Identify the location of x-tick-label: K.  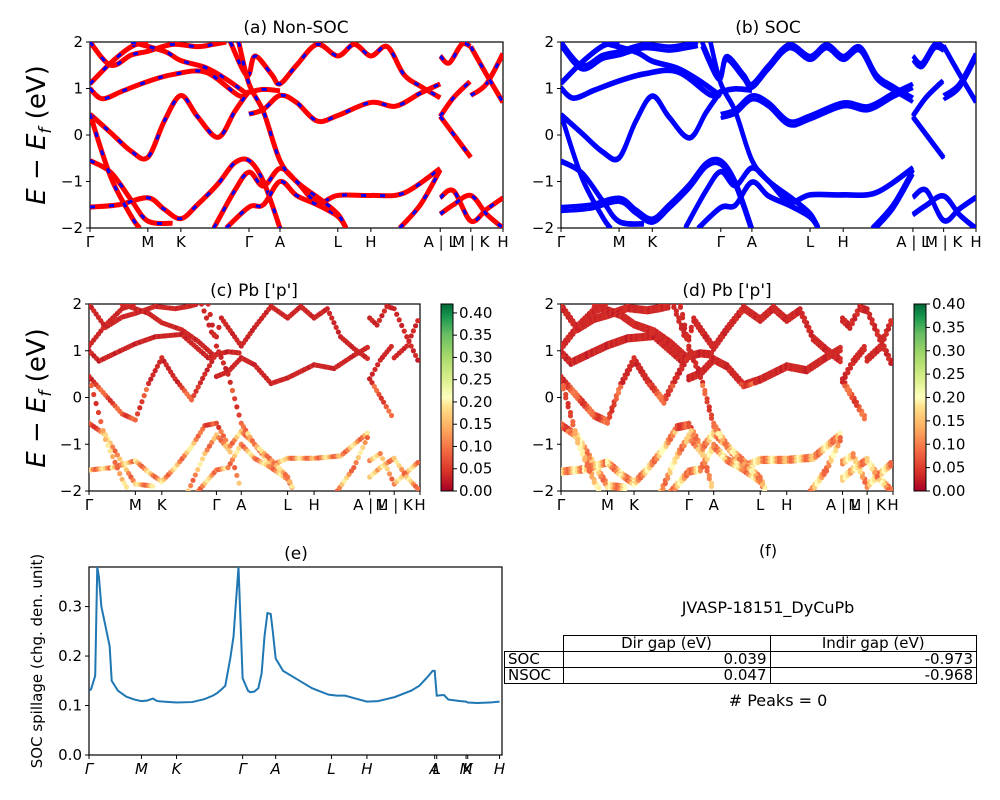
(162, 505).